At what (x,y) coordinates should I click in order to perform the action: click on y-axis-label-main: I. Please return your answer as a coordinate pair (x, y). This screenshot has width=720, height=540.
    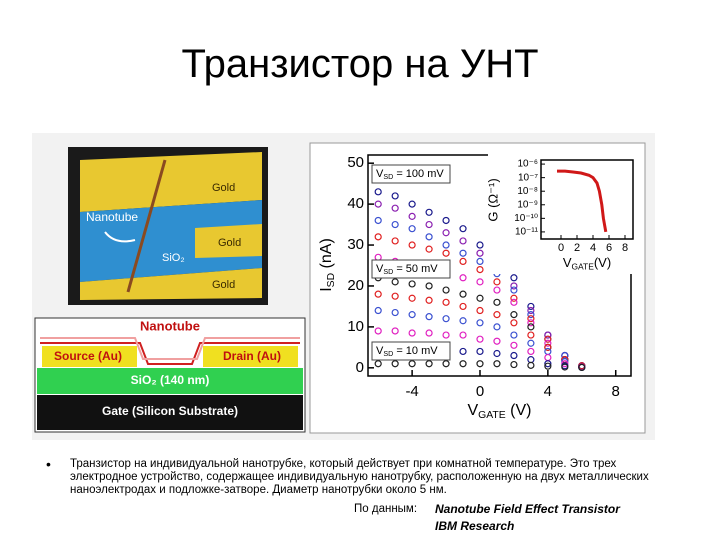
    Looking at the image, I should click on (326, 289).